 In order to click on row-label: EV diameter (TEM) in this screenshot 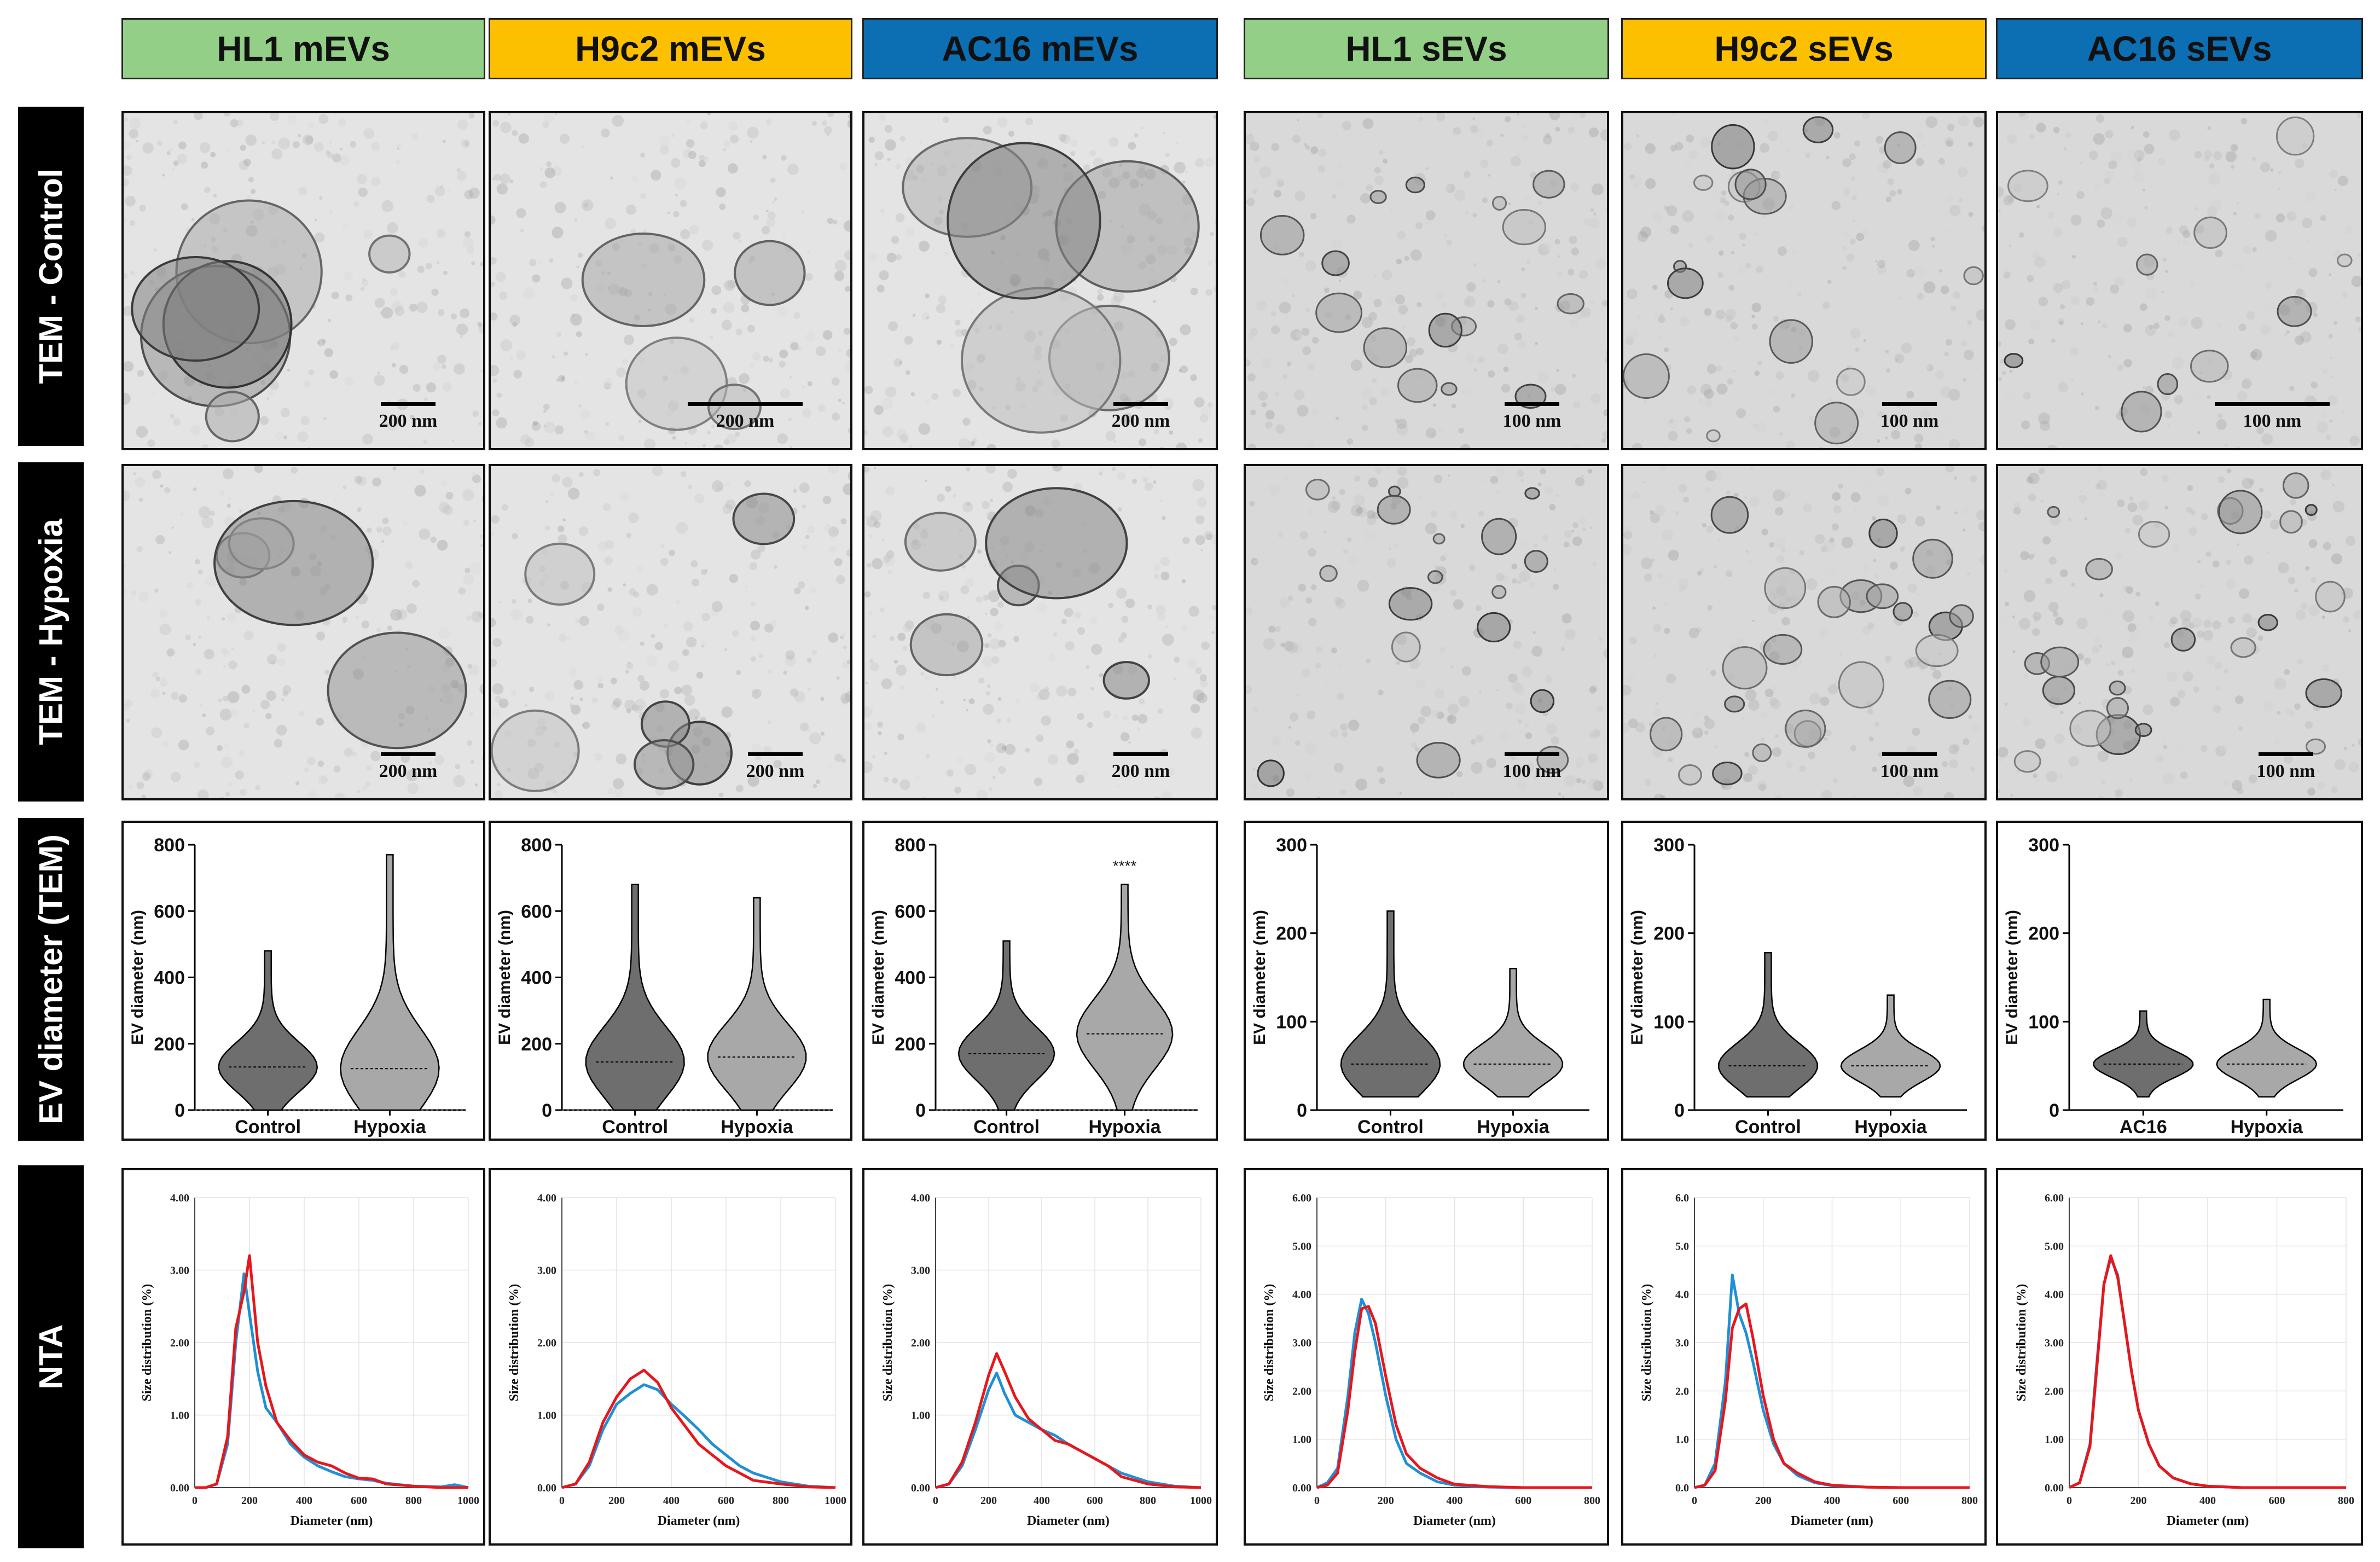, I will do `click(50, 980)`.